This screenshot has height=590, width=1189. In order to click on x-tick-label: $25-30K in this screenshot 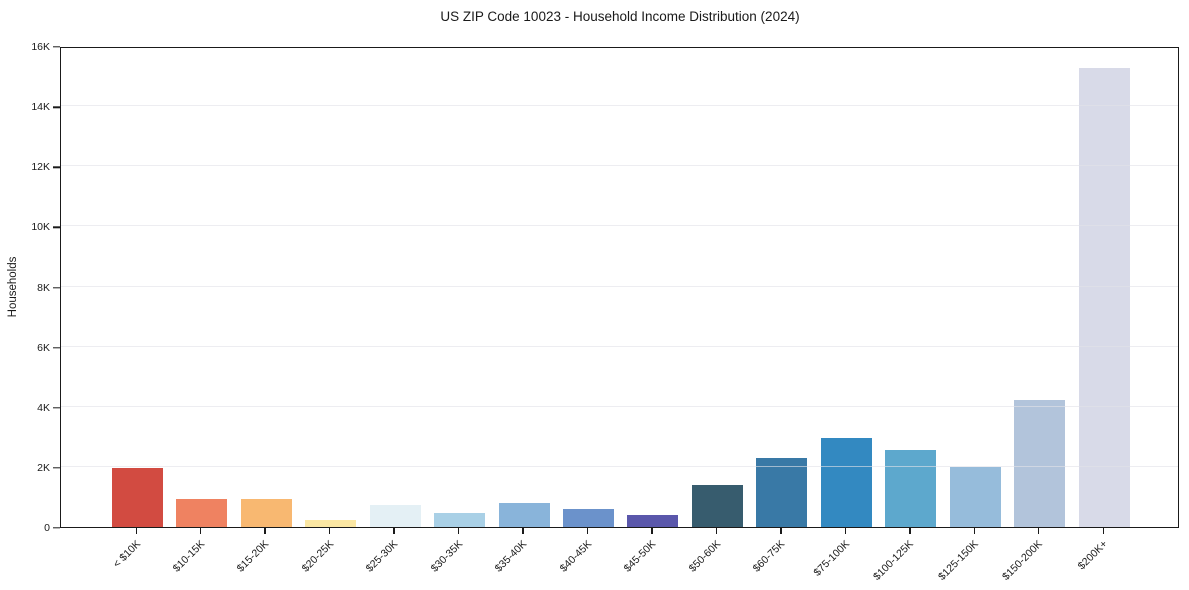, I will do `click(382, 556)`.